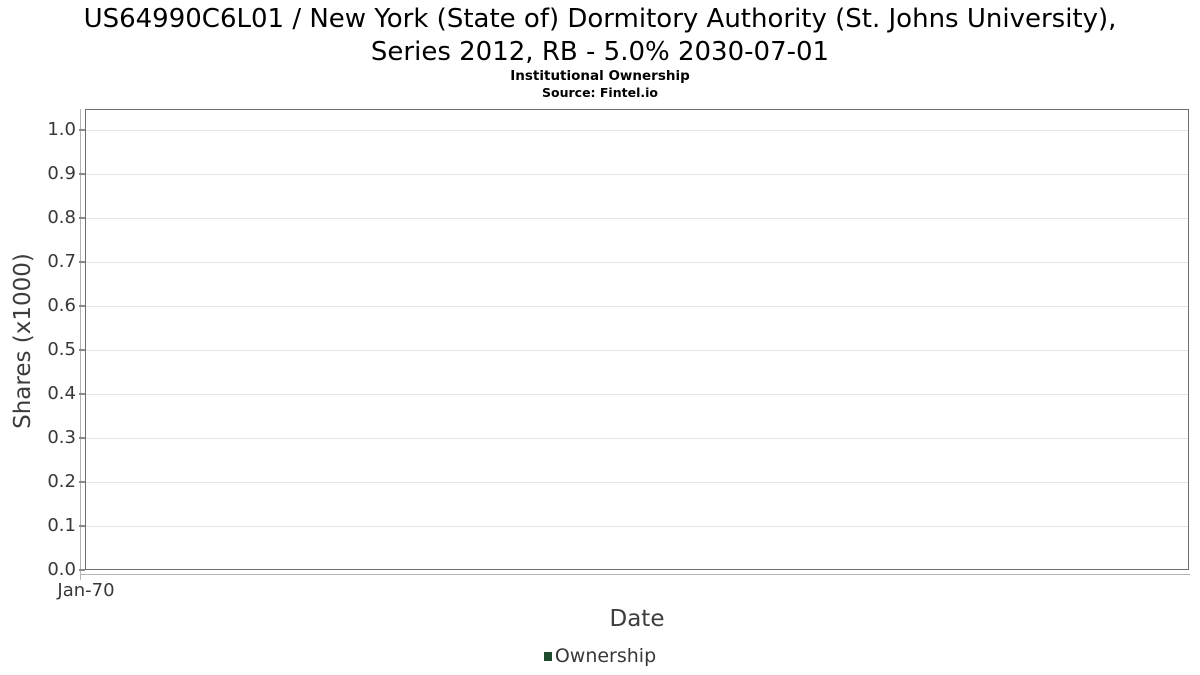  Describe the element at coordinates (61, 525) in the screenshot. I see `y-tick-label: 0.1` at that location.